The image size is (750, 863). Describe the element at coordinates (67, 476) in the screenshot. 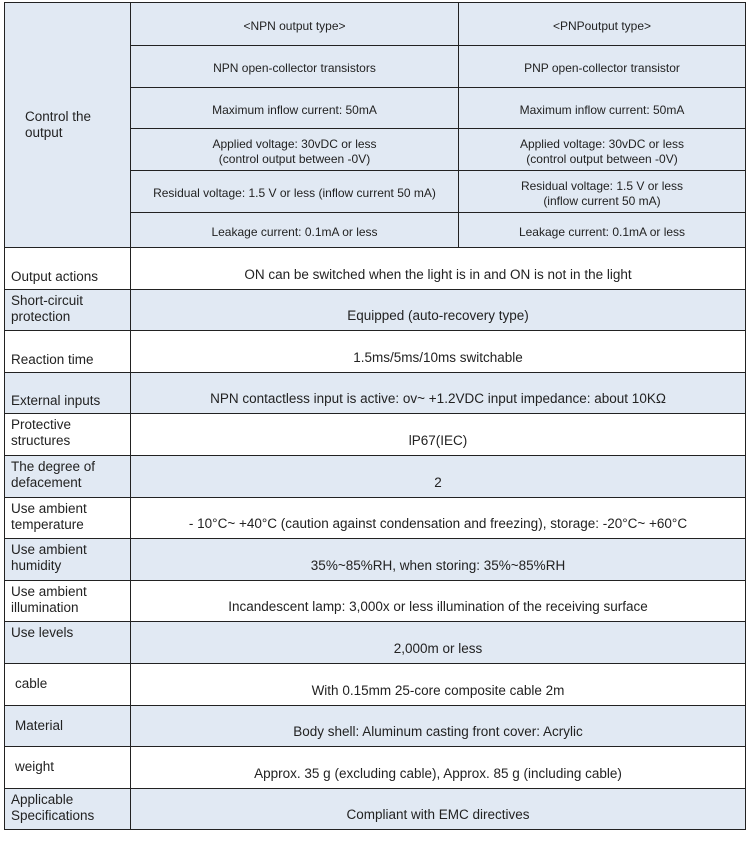

I see `row-label: The degree of defacement` at that location.